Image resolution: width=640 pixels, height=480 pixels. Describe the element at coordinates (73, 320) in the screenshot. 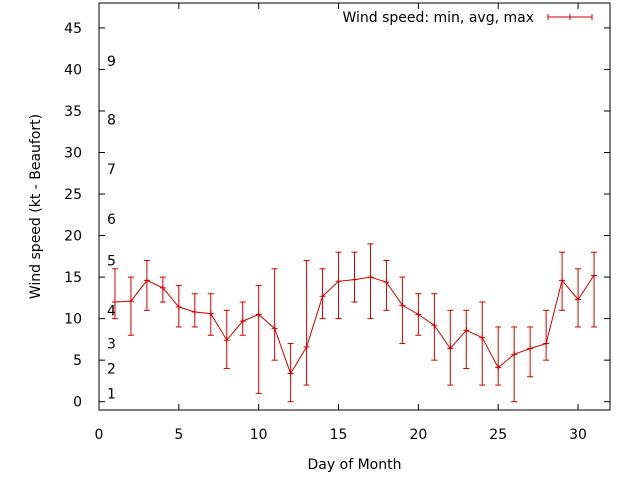

I see `y-tick-label: 10` at that location.